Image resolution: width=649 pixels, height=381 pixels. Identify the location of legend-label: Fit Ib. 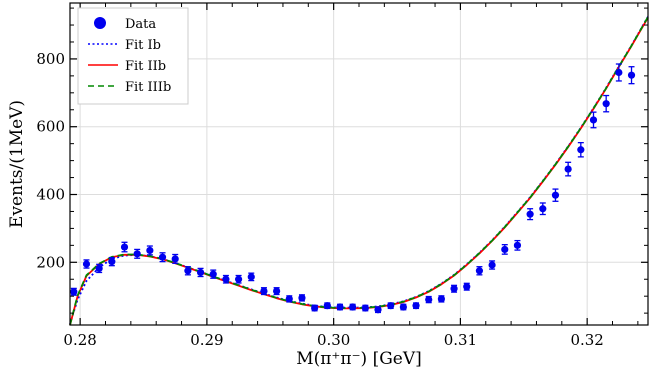
(143, 45).